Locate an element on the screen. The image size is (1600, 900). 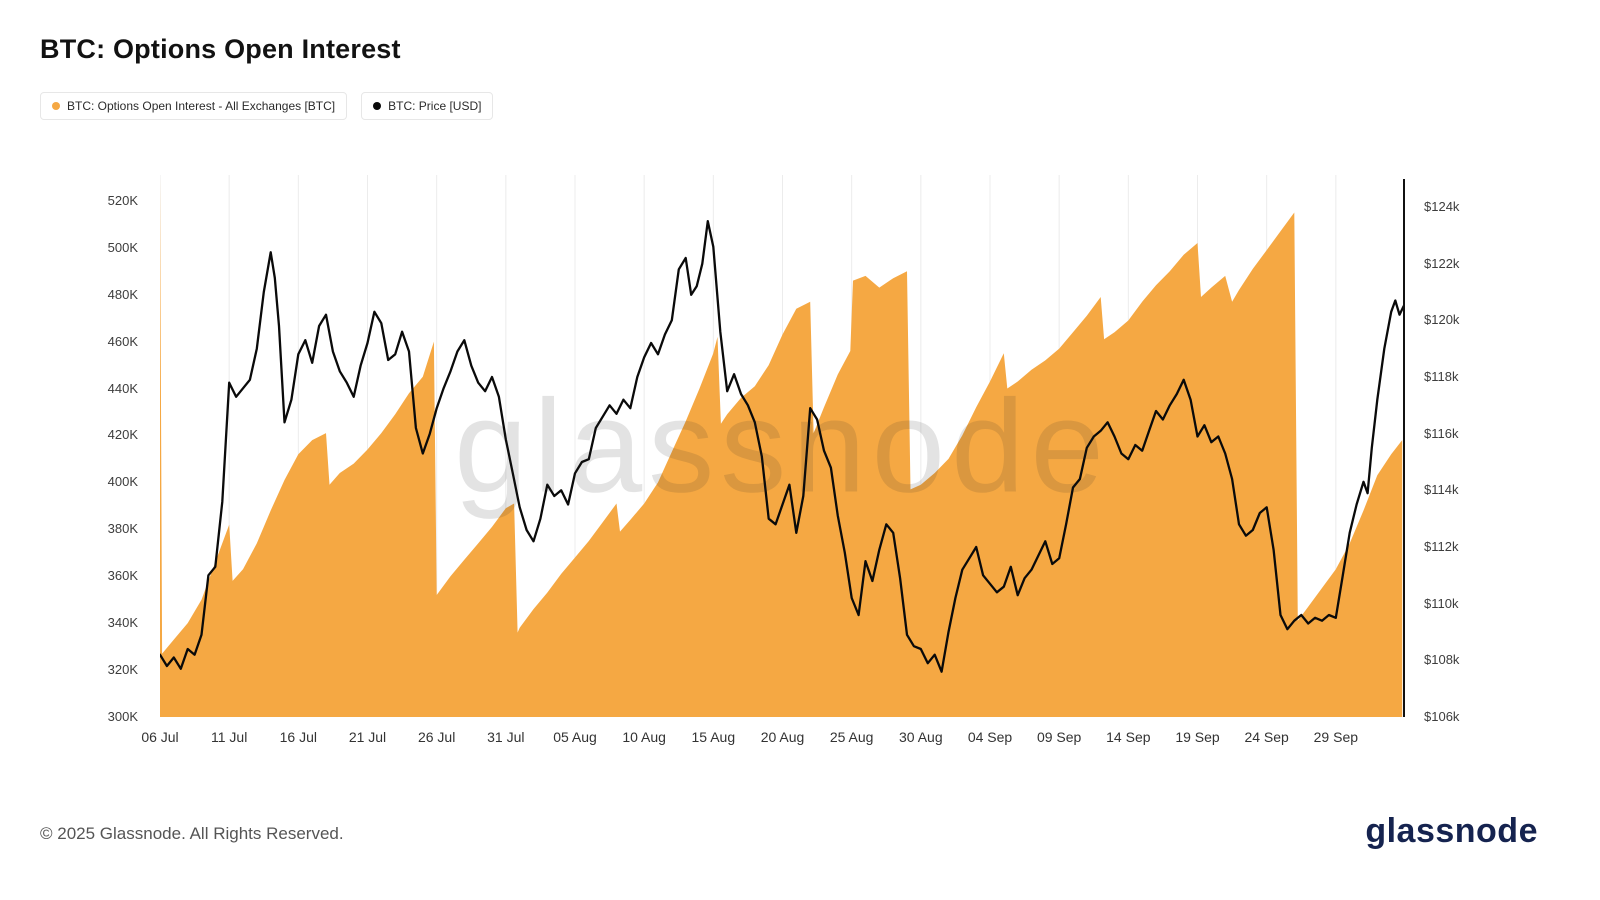
y-axis-right-tick-label: $122k is located at coordinates (1442, 263).